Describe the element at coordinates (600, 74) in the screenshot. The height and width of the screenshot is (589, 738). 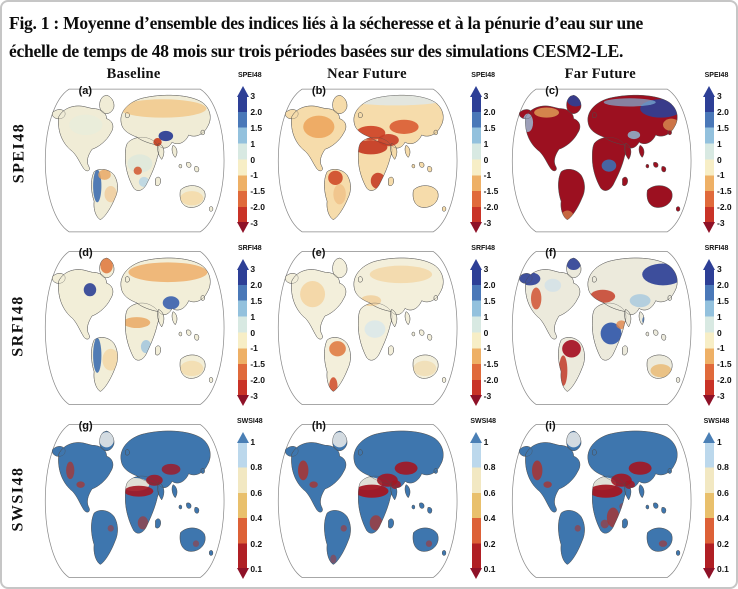
I see `column-title-far-future: Far Future` at that location.